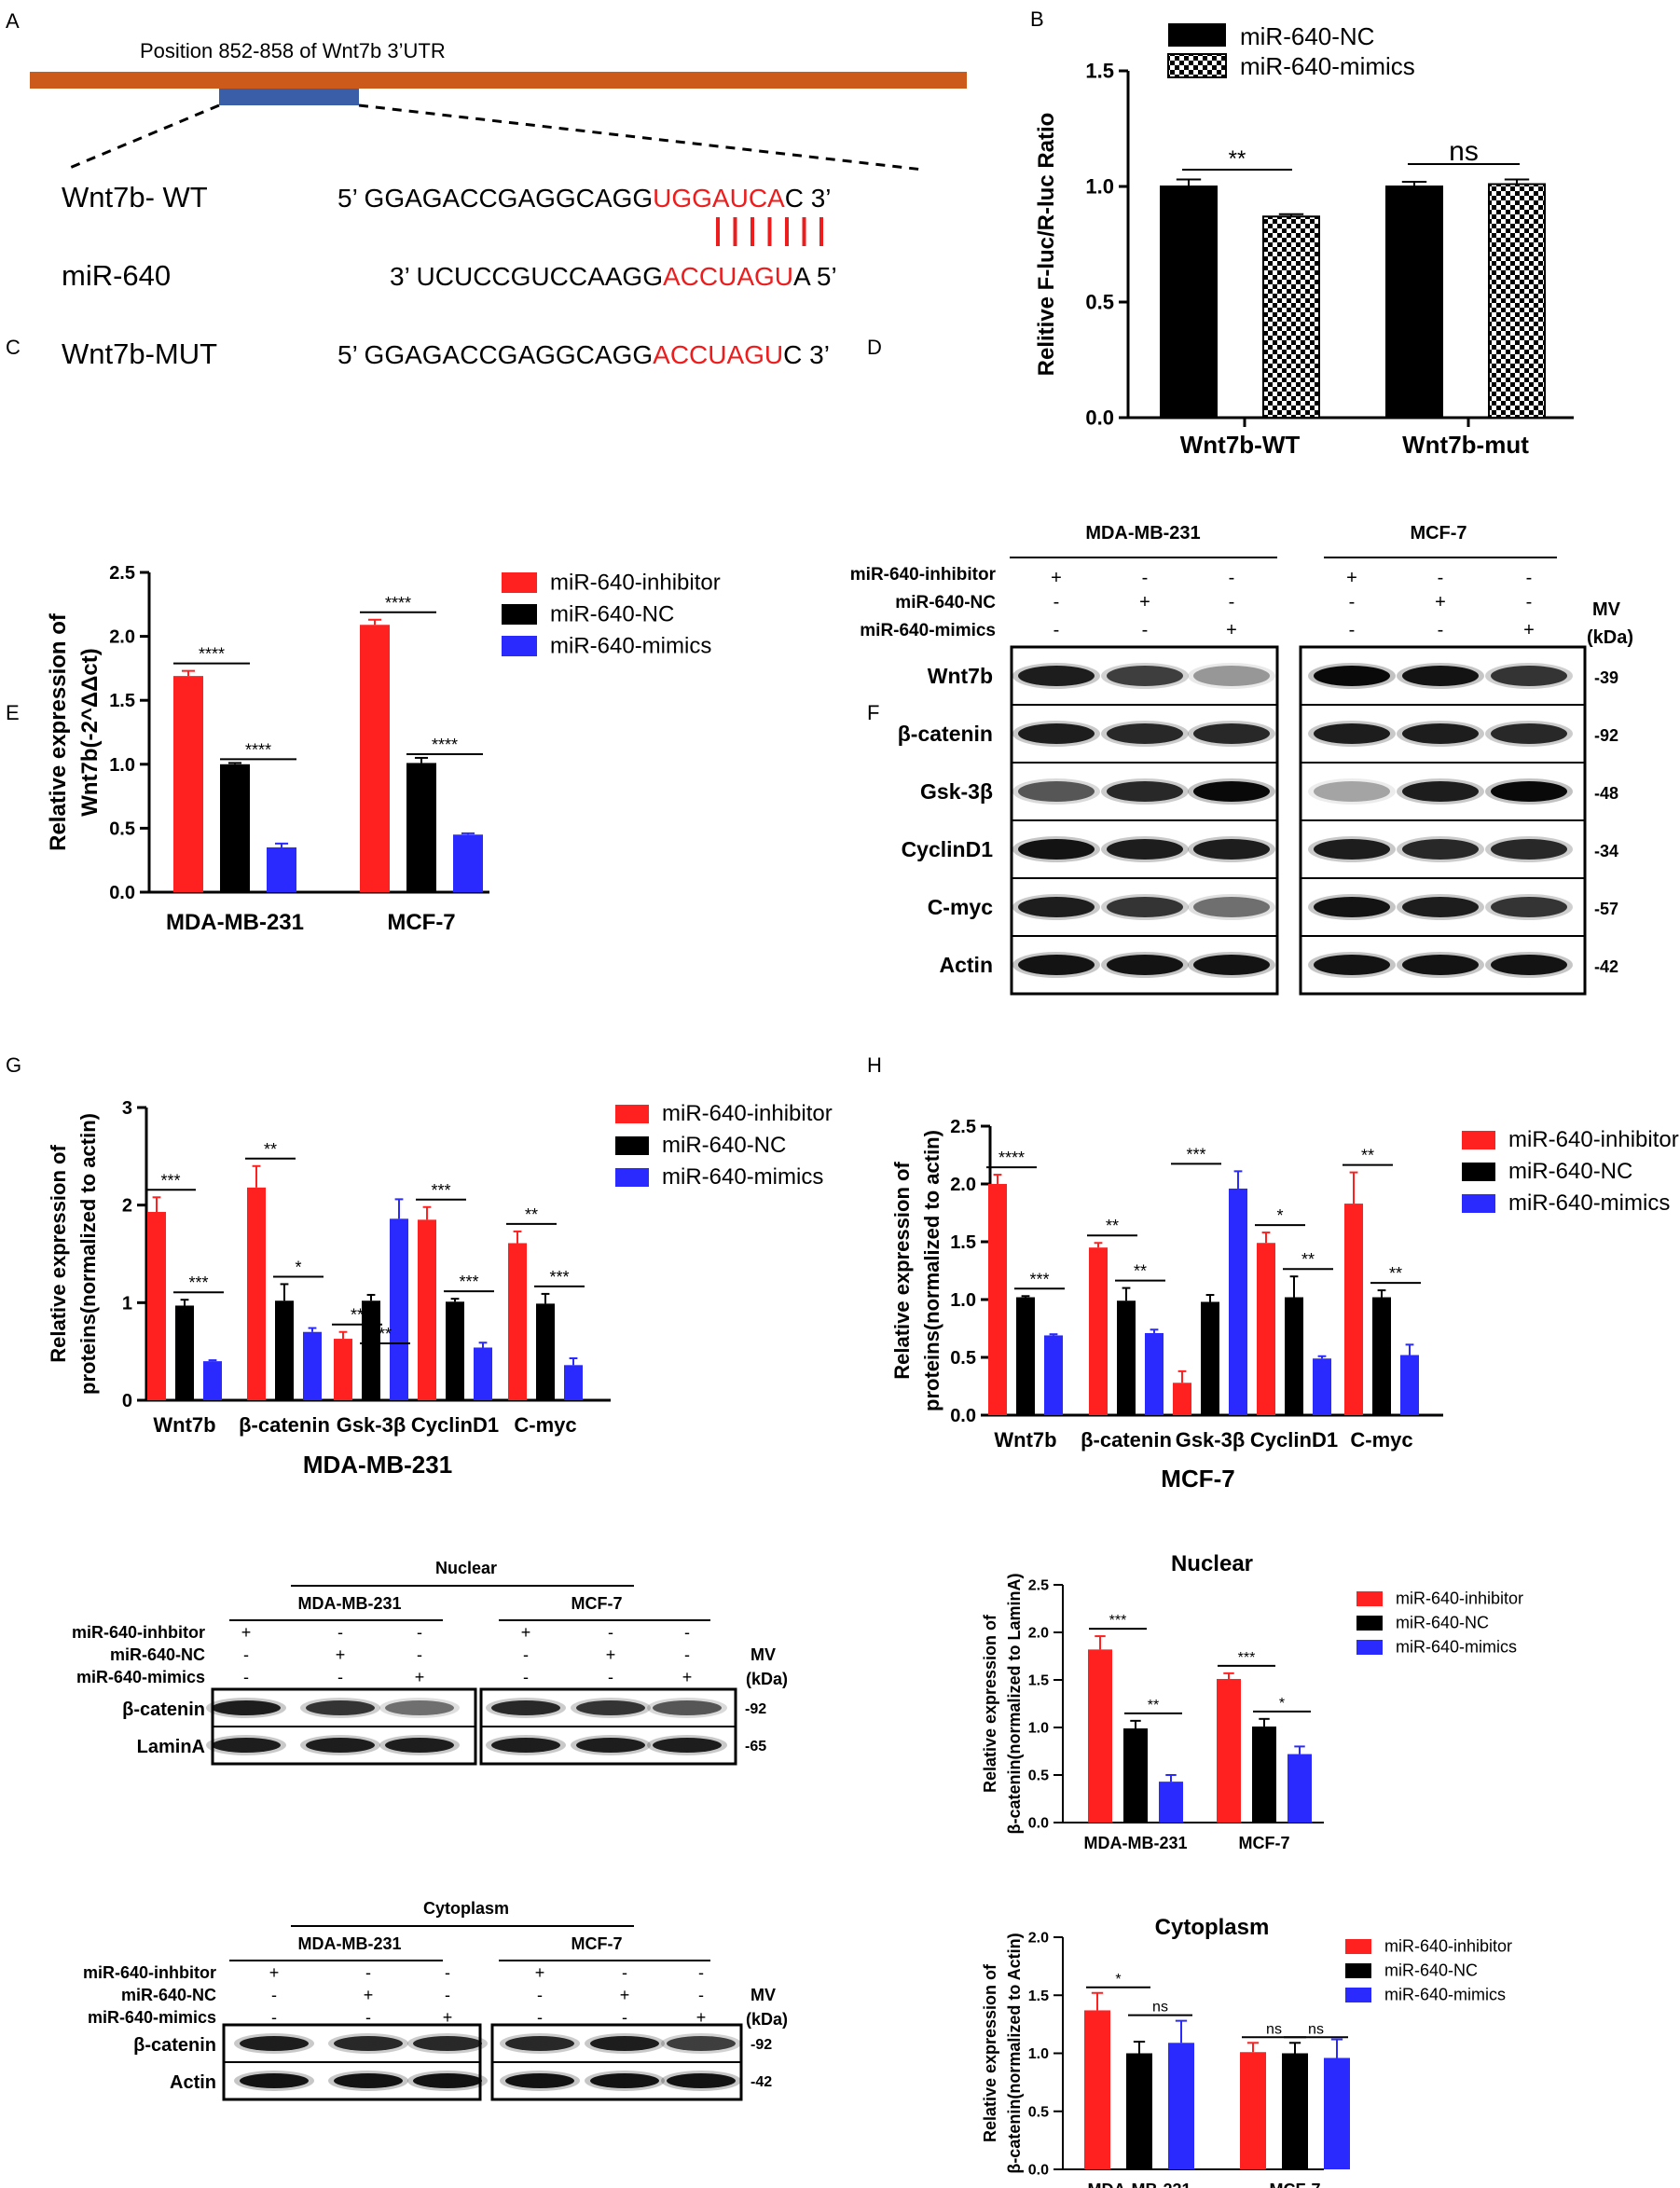 This screenshot has width=1680, height=2188. What do you see at coordinates (88, 1254) in the screenshot?
I see `y-axis-label: proteins(normalized to actin)` at bounding box center [88, 1254].